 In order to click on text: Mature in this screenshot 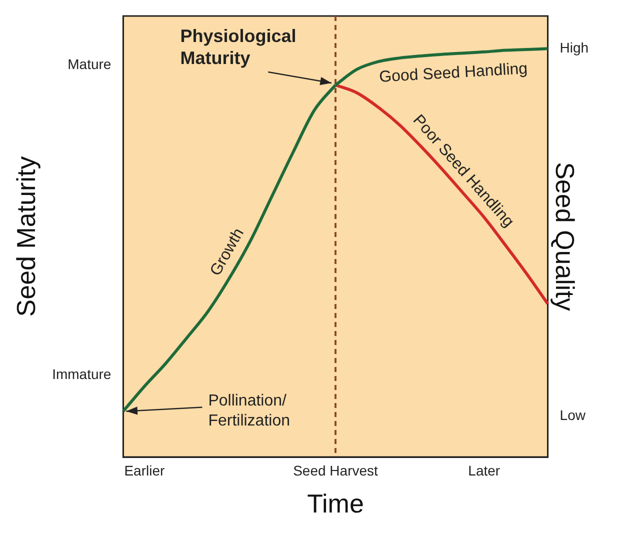, I will do `click(90, 64)`.